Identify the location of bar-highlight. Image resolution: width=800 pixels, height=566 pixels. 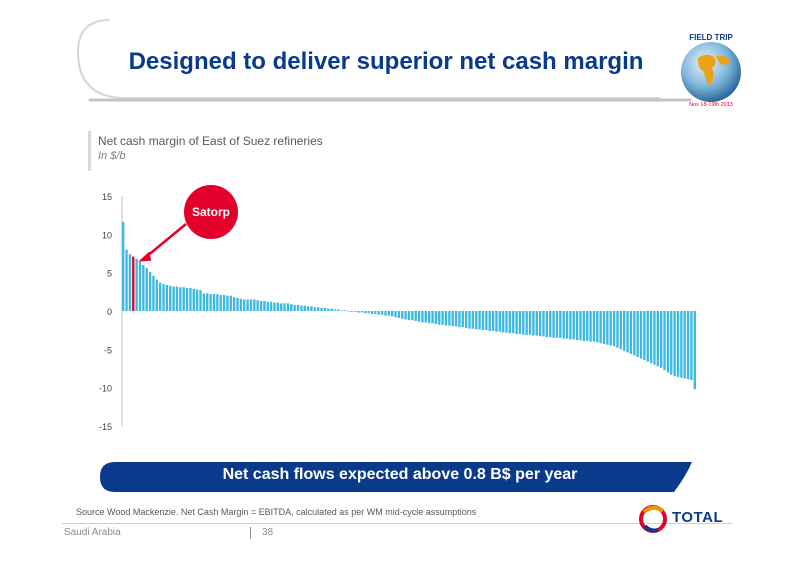
(133, 283).